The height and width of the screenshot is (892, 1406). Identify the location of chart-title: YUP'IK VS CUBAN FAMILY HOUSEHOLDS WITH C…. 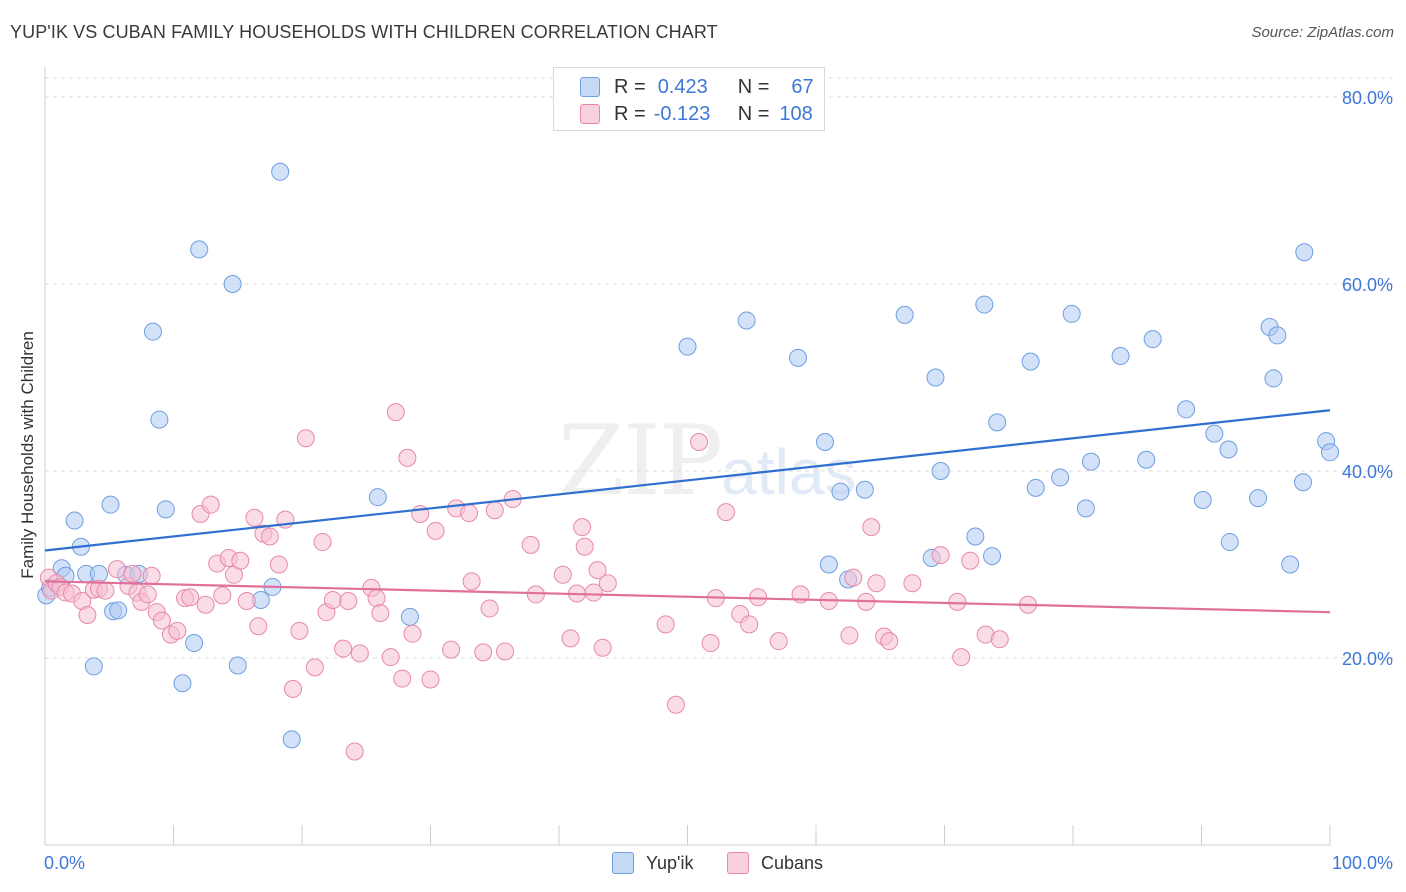
(364, 32).